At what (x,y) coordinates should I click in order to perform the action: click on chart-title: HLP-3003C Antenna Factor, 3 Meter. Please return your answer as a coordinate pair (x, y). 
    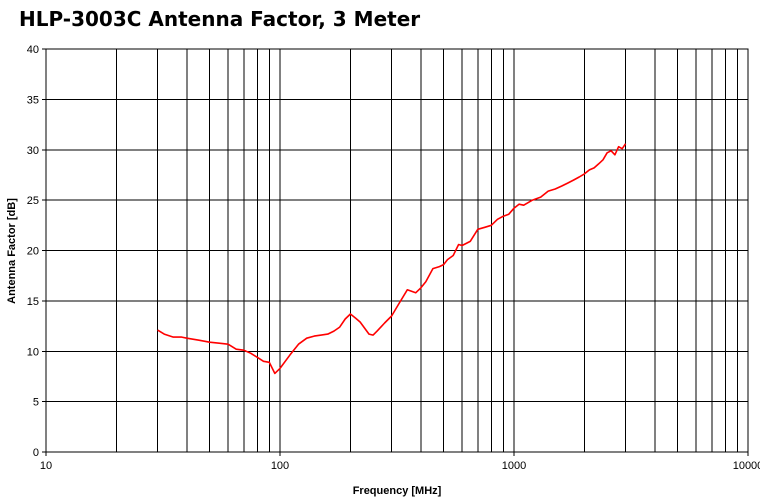
    Looking at the image, I should click on (220, 19).